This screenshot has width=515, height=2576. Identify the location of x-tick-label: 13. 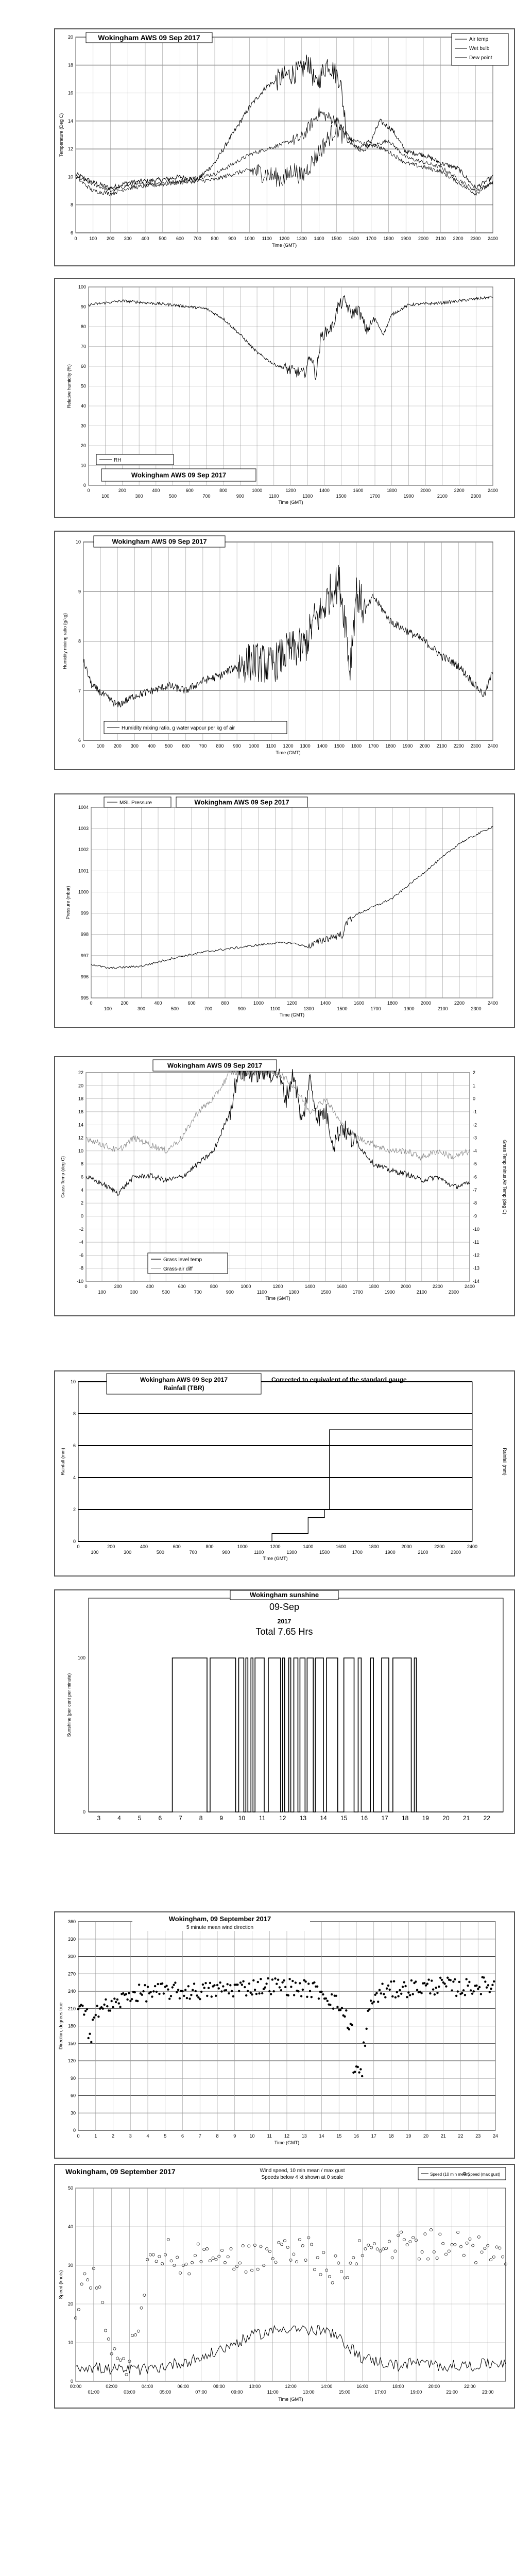
(303, 1818).